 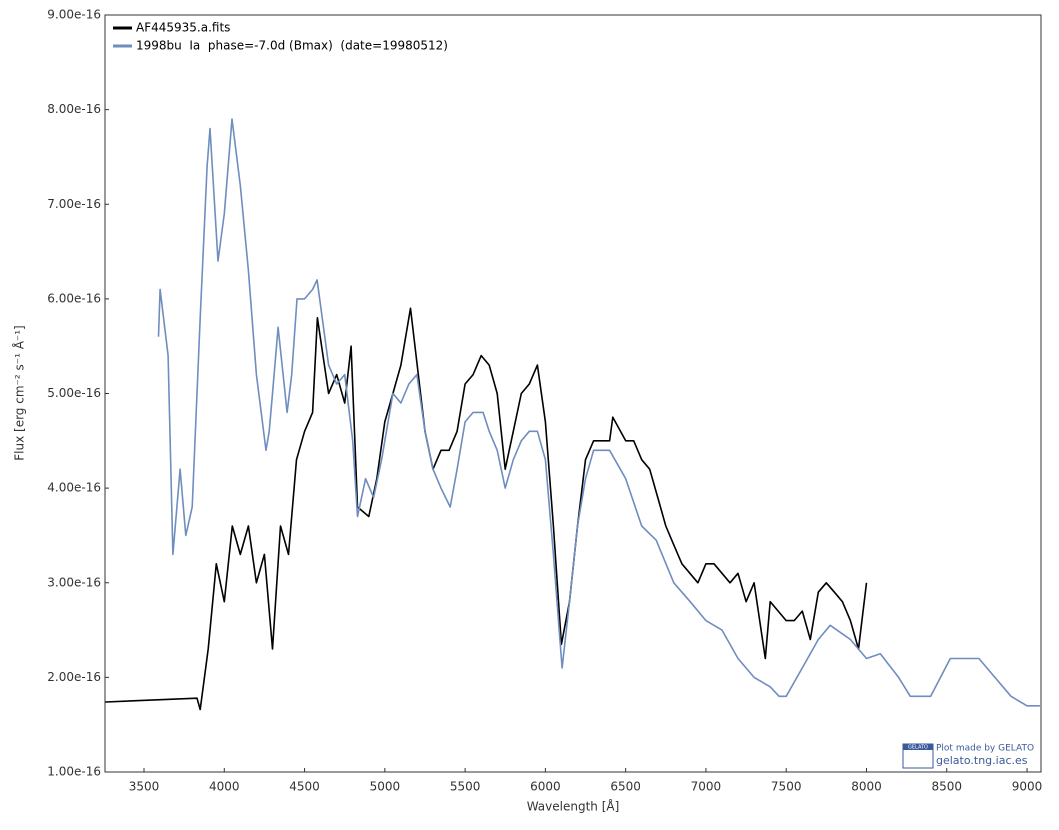 I want to click on y-tick-label: 2.00e-16, so click(x=74, y=677).